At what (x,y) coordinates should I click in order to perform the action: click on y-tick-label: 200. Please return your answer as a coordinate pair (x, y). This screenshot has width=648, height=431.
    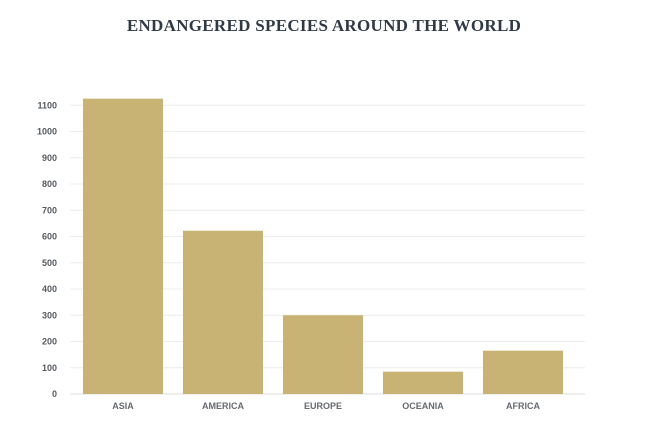
    Looking at the image, I should click on (49, 342).